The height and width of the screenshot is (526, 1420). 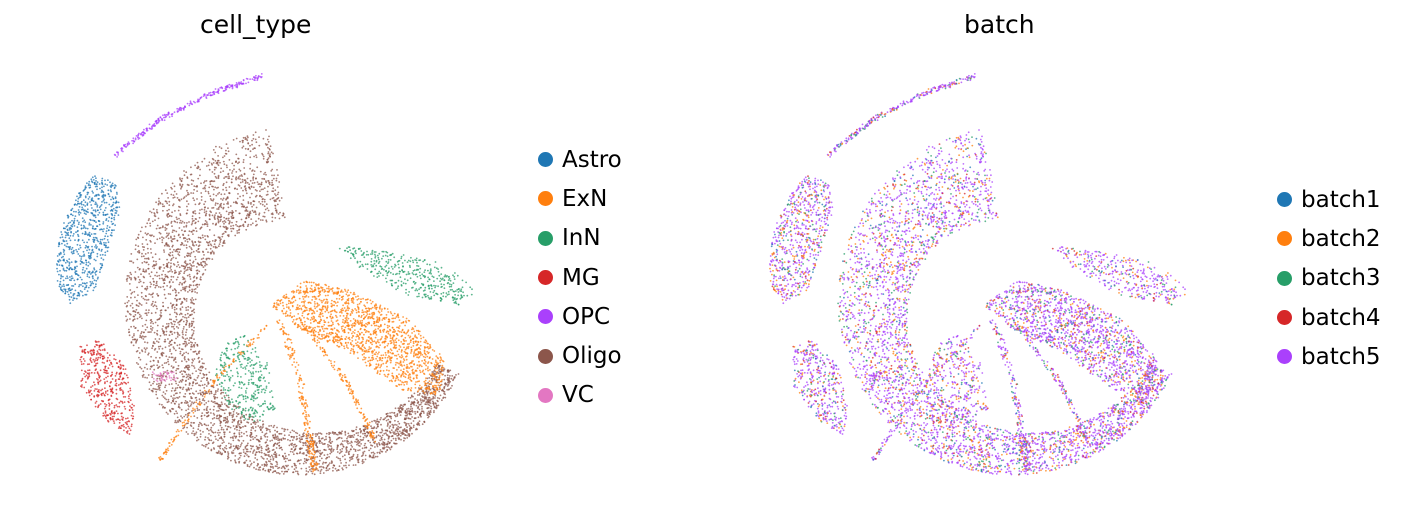 I want to click on legend-label: VC, so click(x=578, y=395).